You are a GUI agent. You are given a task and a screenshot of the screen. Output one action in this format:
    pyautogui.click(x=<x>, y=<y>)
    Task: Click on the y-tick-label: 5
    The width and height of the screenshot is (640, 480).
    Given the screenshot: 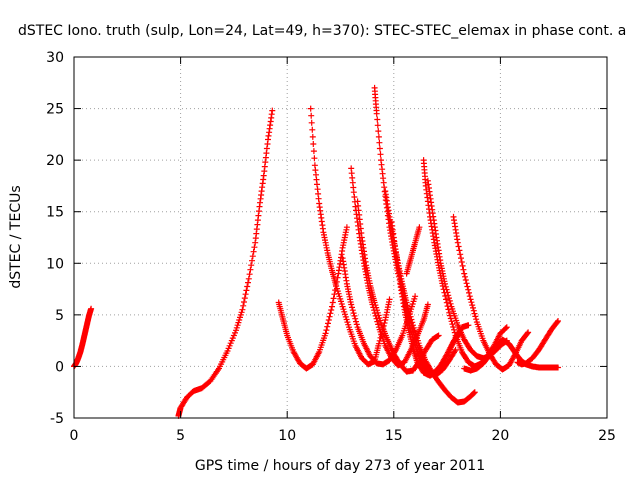 What is the action you would take?
    pyautogui.click(x=59, y=316)
    